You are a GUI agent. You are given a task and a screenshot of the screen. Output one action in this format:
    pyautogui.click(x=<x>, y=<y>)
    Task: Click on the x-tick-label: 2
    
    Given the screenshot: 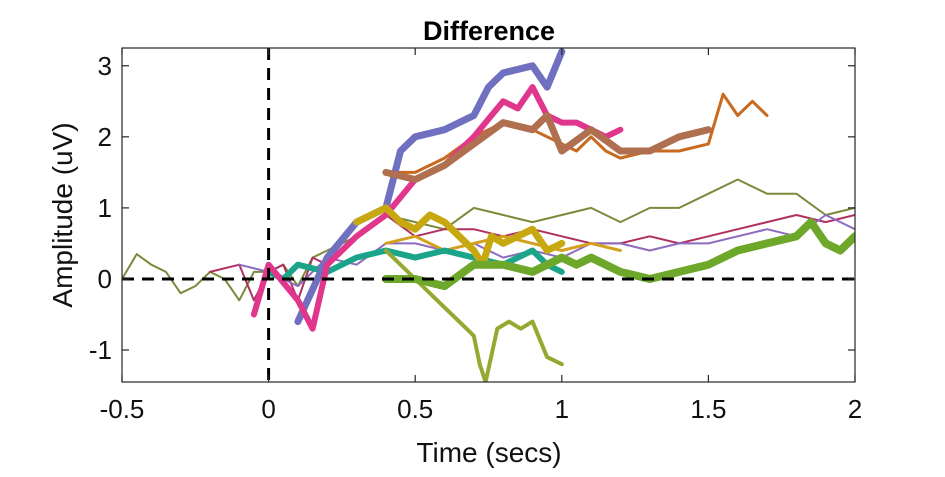 What is the action you would take?
    pyautogui.click(x=855, y=409)
    